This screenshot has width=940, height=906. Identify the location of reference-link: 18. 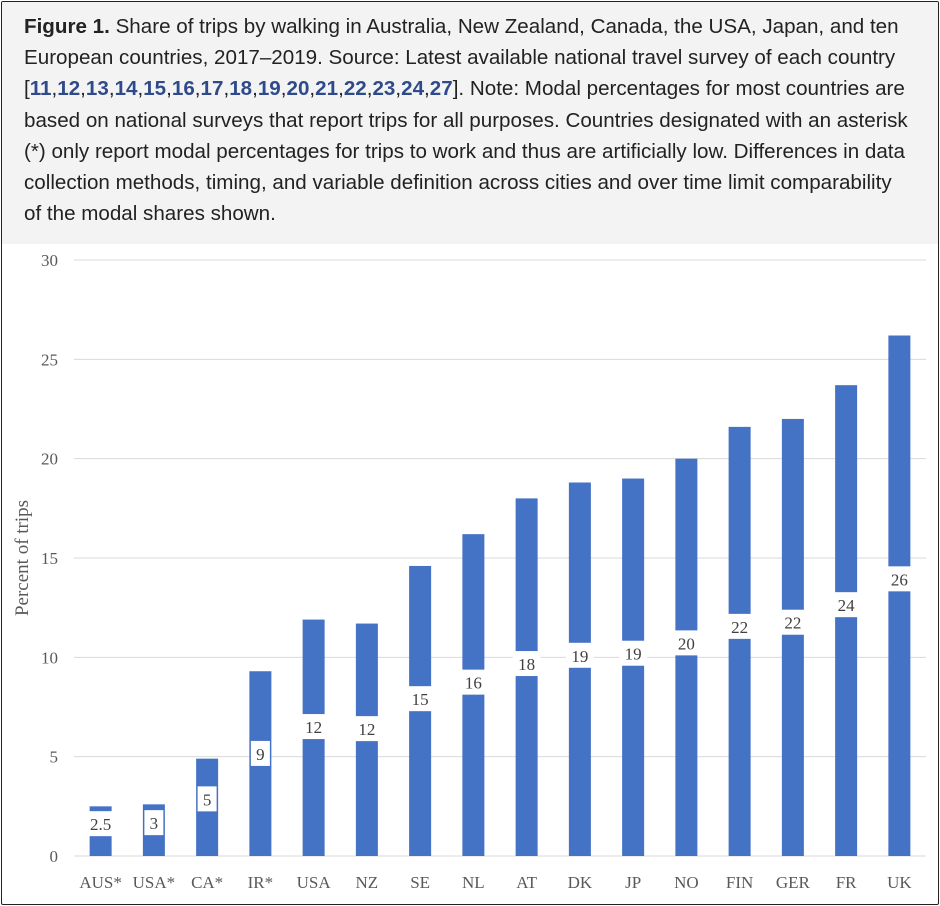
(241, 89).